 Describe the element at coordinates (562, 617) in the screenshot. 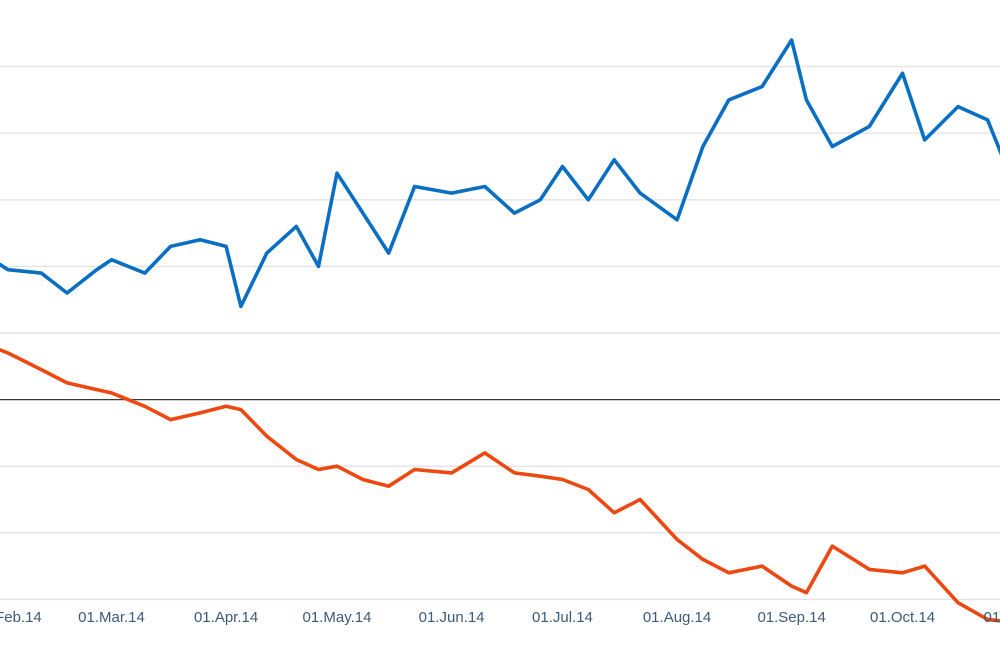

I see `x-tick-label: 01.Jul.14` at that location.